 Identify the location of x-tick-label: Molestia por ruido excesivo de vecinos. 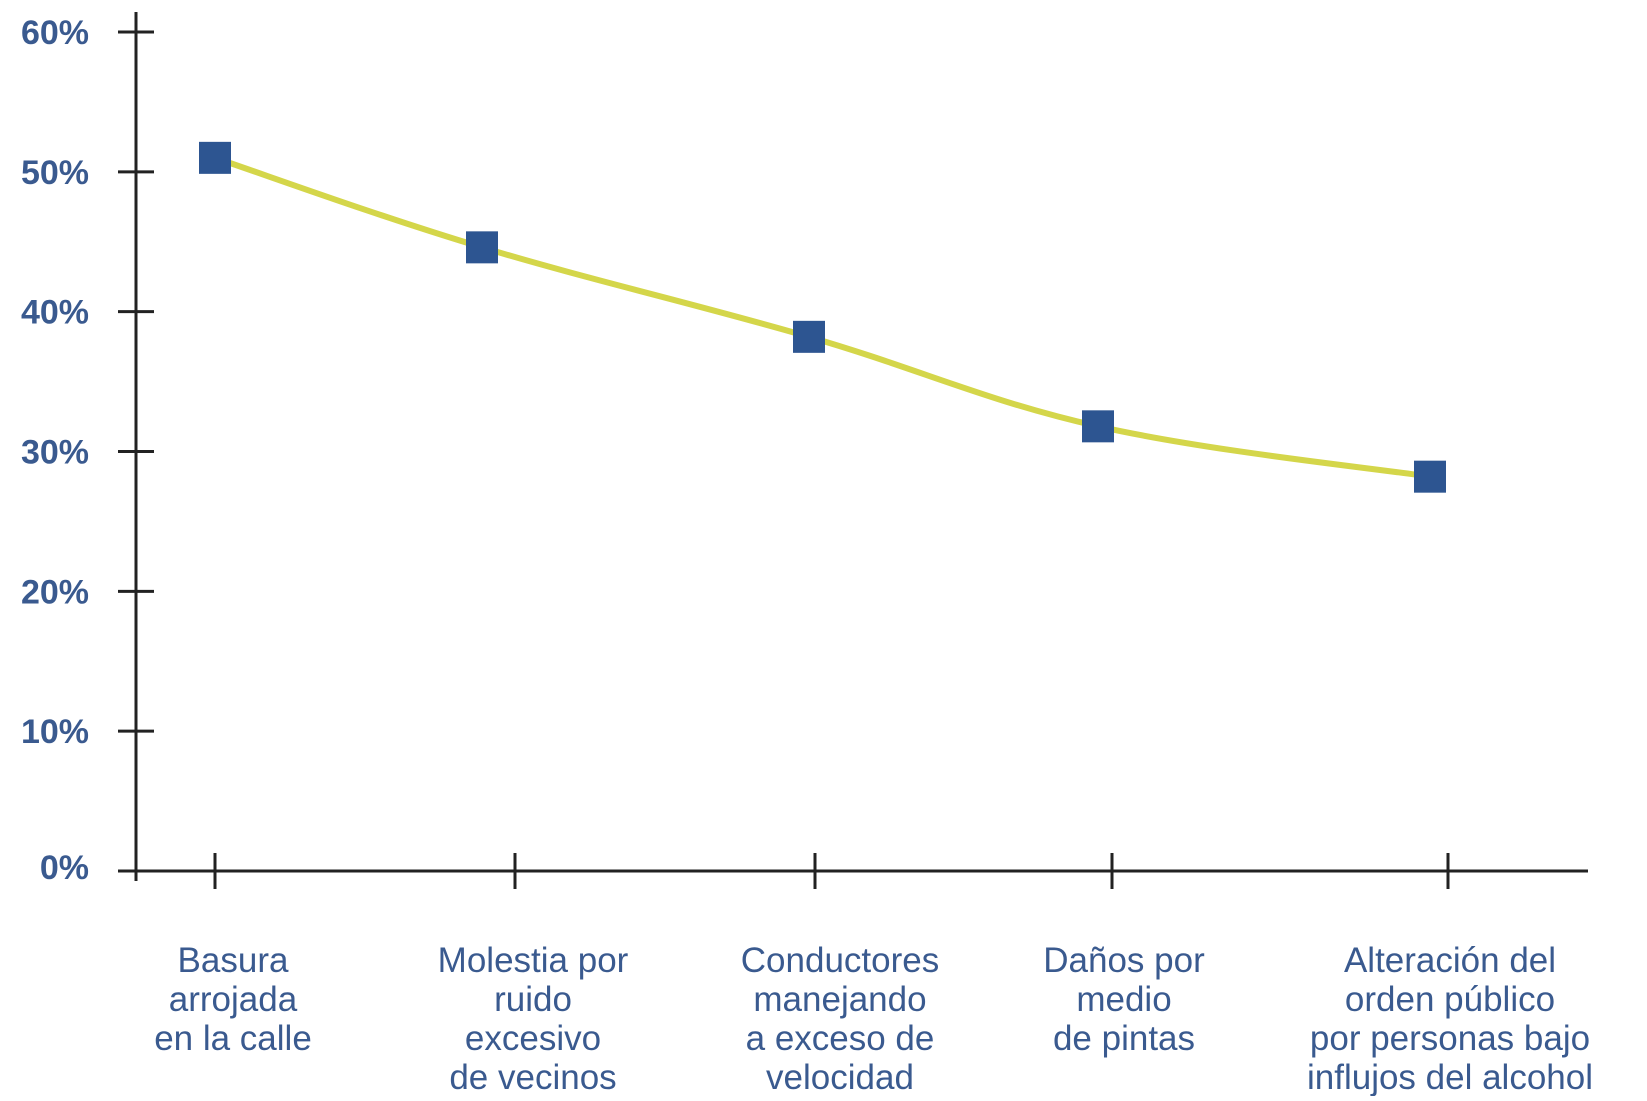
(533, 1018).